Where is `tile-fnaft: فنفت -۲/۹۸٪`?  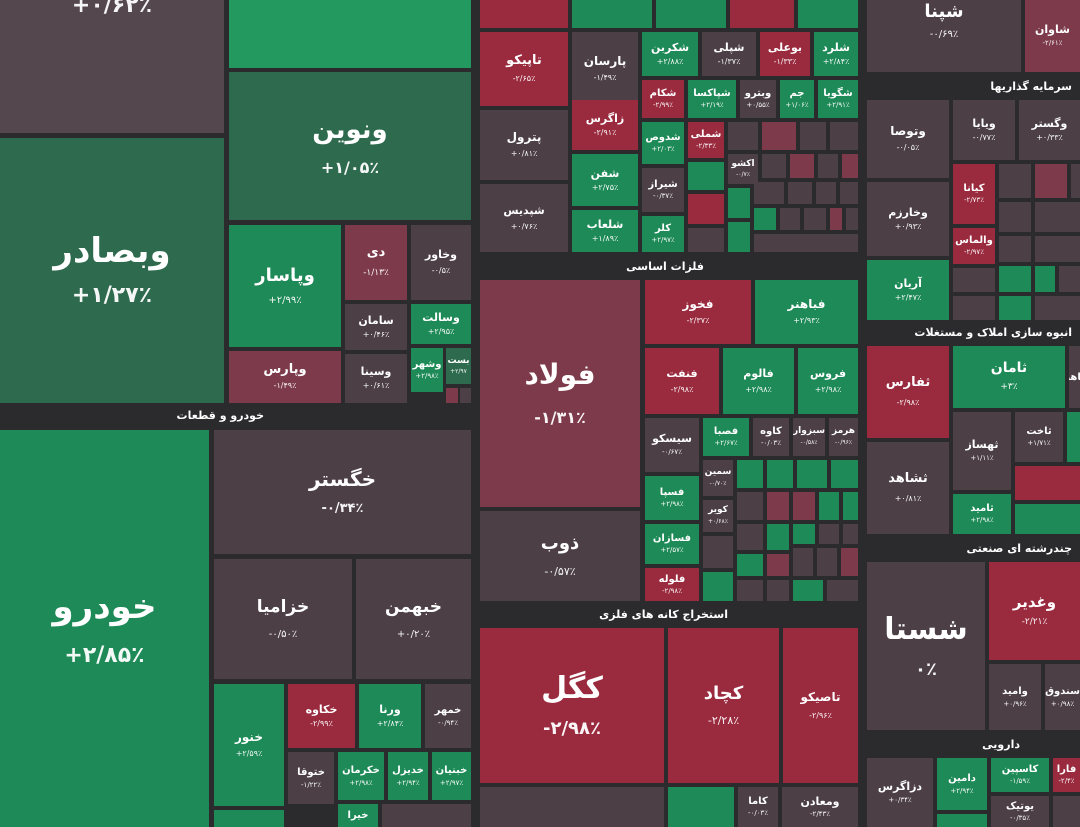
tile-fnaft: فنفت -۲/۹۸٪ is located at coordinates (682, 381).